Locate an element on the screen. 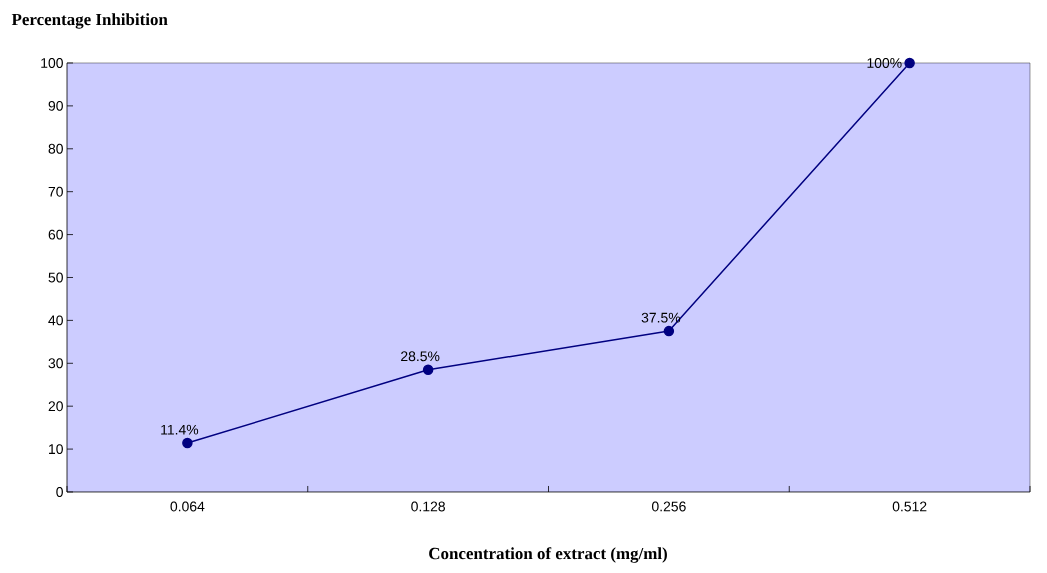  y-tick-label: 20 is located at coordinates (55, 406).